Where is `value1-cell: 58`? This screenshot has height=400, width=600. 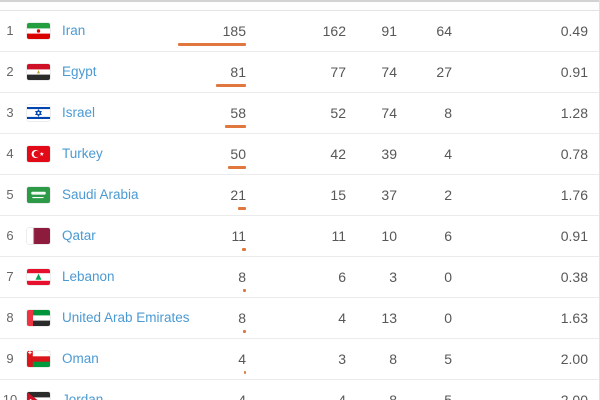 value1-cell: 58 is located at coordinates (206, 113).